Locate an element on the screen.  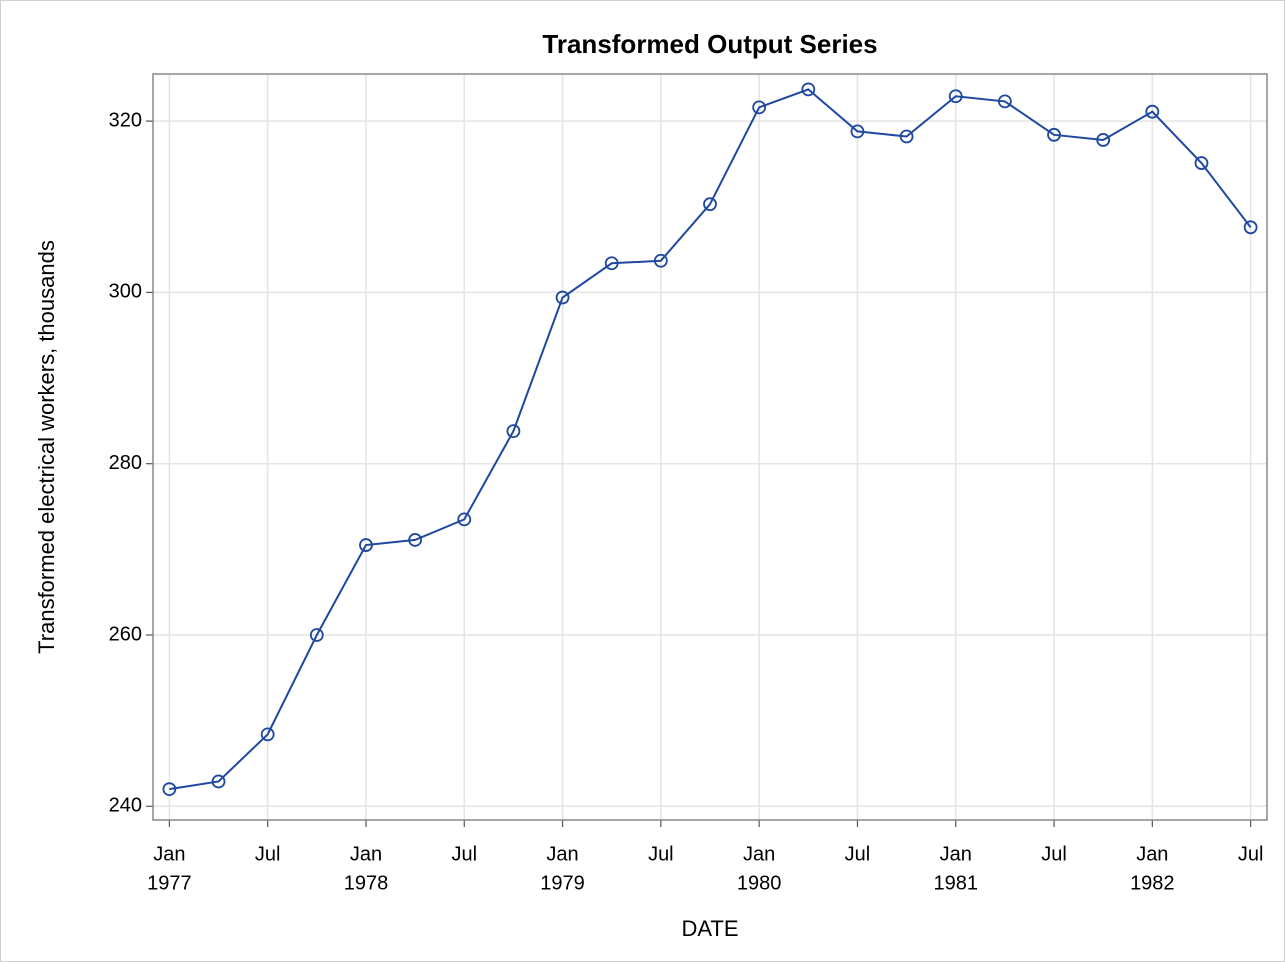
chart-title: Transformed Output Series is located at coordinates (709, 44).